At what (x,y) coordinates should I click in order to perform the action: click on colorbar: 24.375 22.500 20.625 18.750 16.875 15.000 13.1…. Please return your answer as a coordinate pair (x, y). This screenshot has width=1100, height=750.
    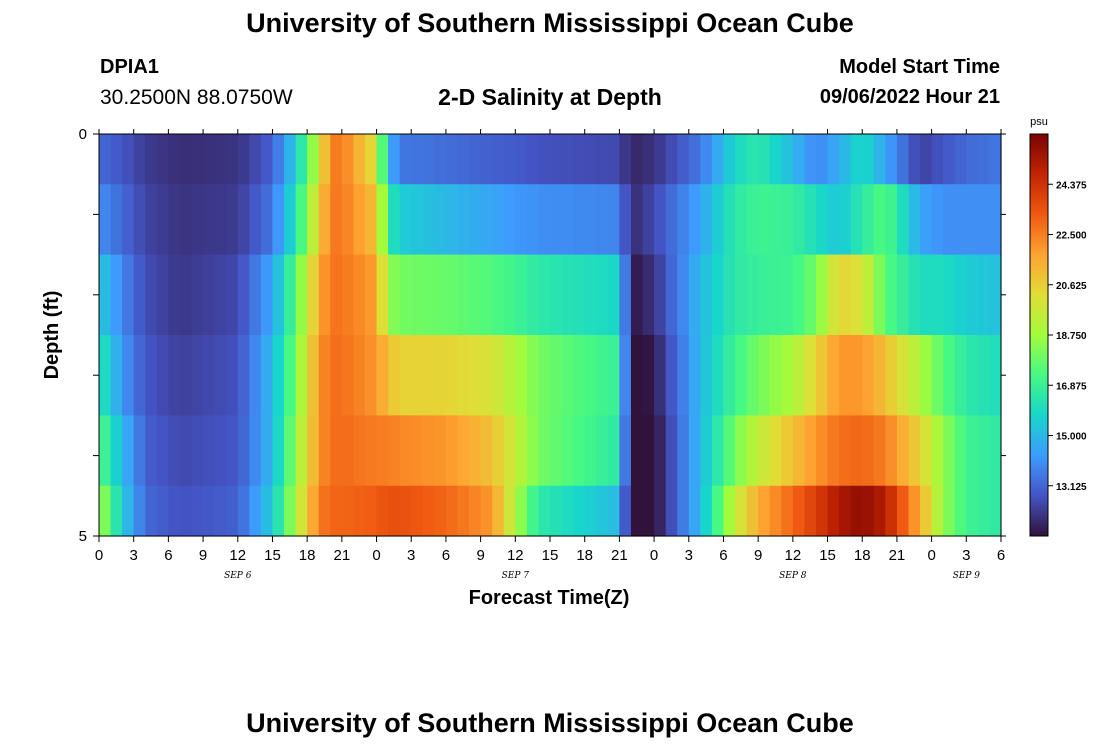
    Looking at the image, I should click on (1058, 326).